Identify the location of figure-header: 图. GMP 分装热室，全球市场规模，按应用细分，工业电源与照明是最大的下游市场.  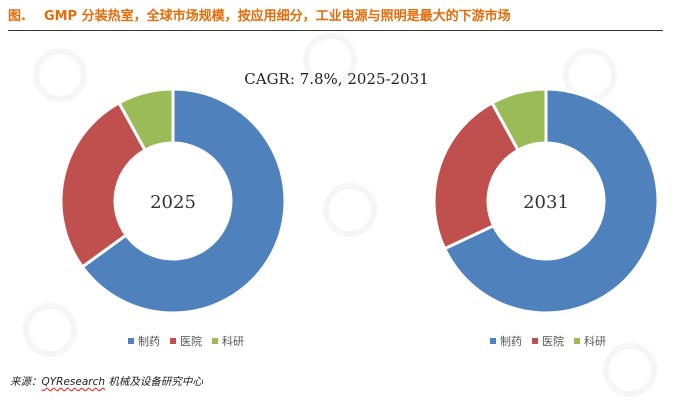
(335, 17).